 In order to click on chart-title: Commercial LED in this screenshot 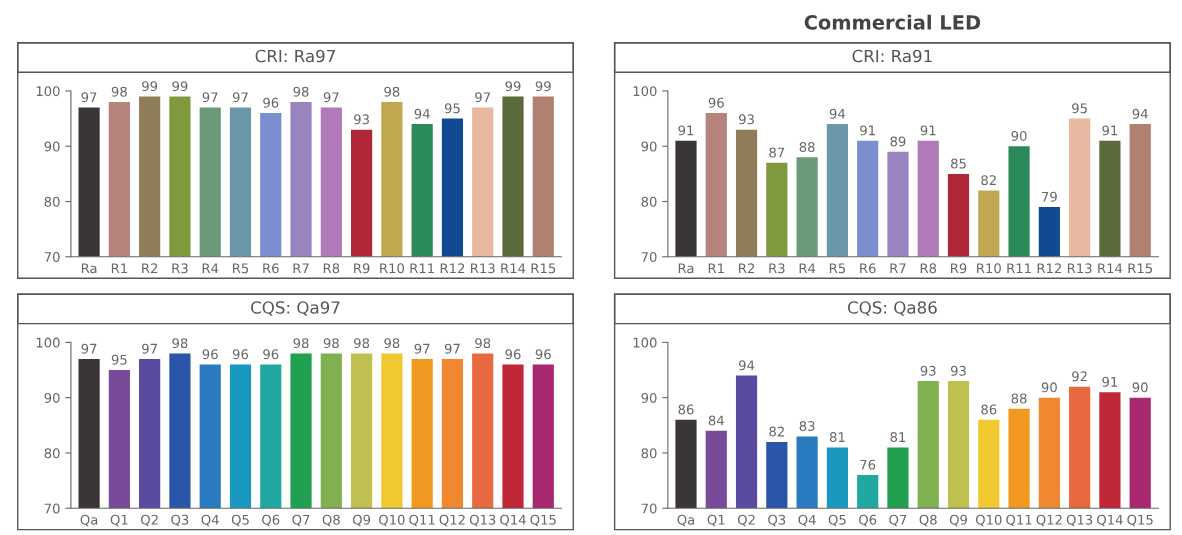, I will do `click(892, 22)`.